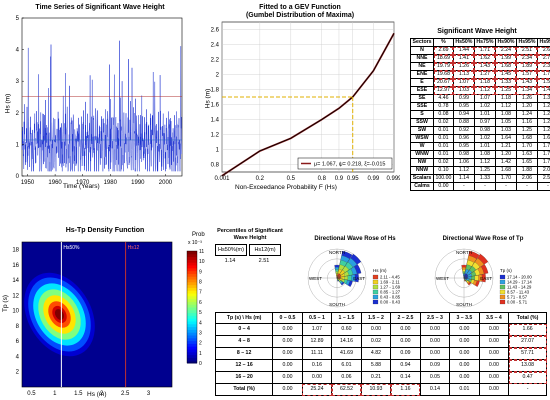  I want to click on table-cell: 1.23, so click(543, 122).